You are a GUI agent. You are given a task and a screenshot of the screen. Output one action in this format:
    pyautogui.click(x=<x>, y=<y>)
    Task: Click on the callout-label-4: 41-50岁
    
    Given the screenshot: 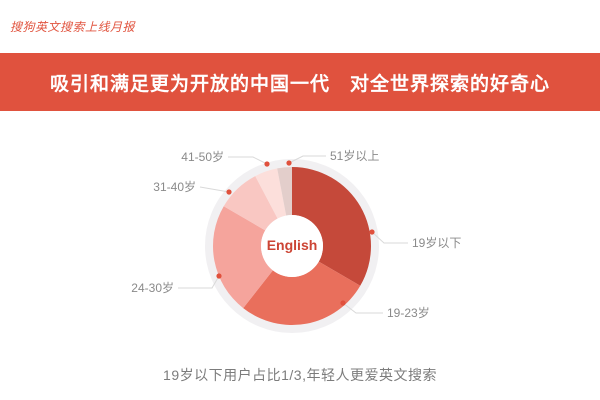 What is the action you would take?
    pyautogui.click(x=202, y=156)
    